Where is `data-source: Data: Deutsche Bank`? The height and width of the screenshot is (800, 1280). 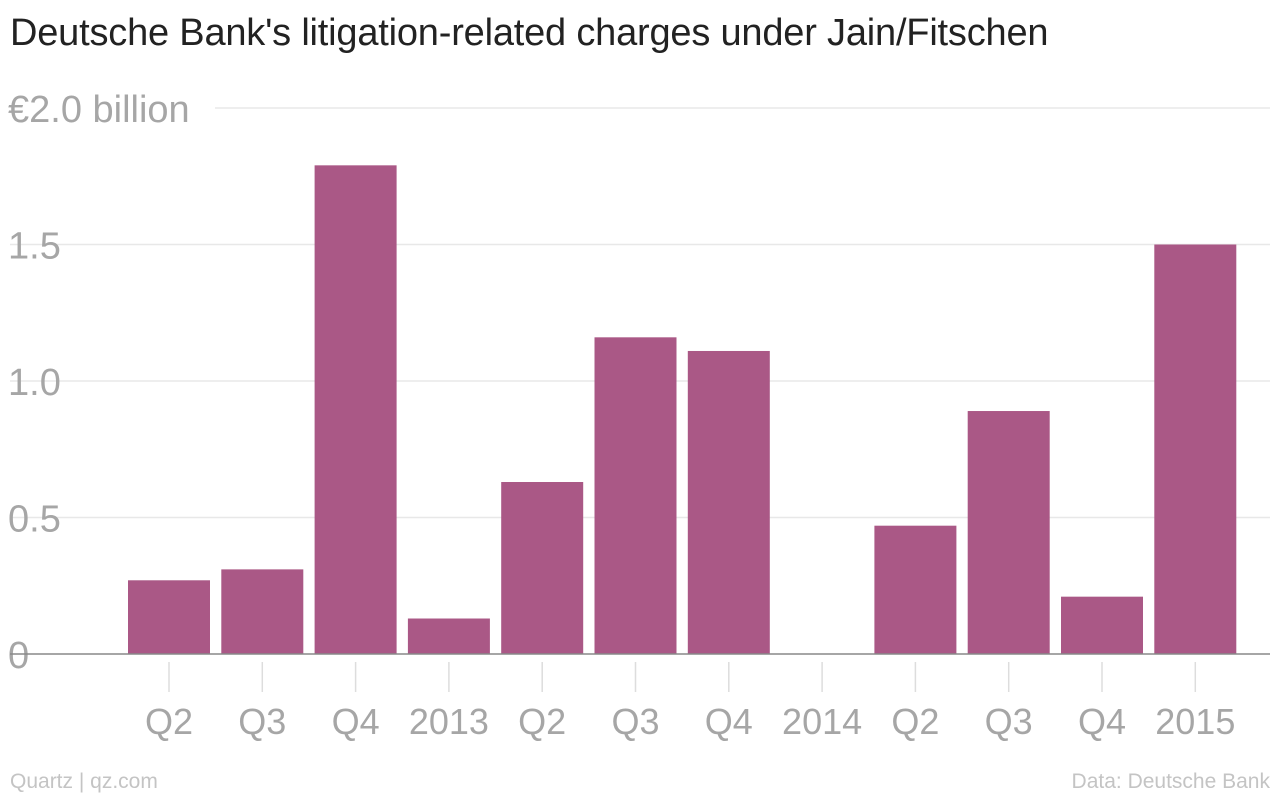 data-source: Data: Deutsche Bank is located at coordinates (1170, 781).